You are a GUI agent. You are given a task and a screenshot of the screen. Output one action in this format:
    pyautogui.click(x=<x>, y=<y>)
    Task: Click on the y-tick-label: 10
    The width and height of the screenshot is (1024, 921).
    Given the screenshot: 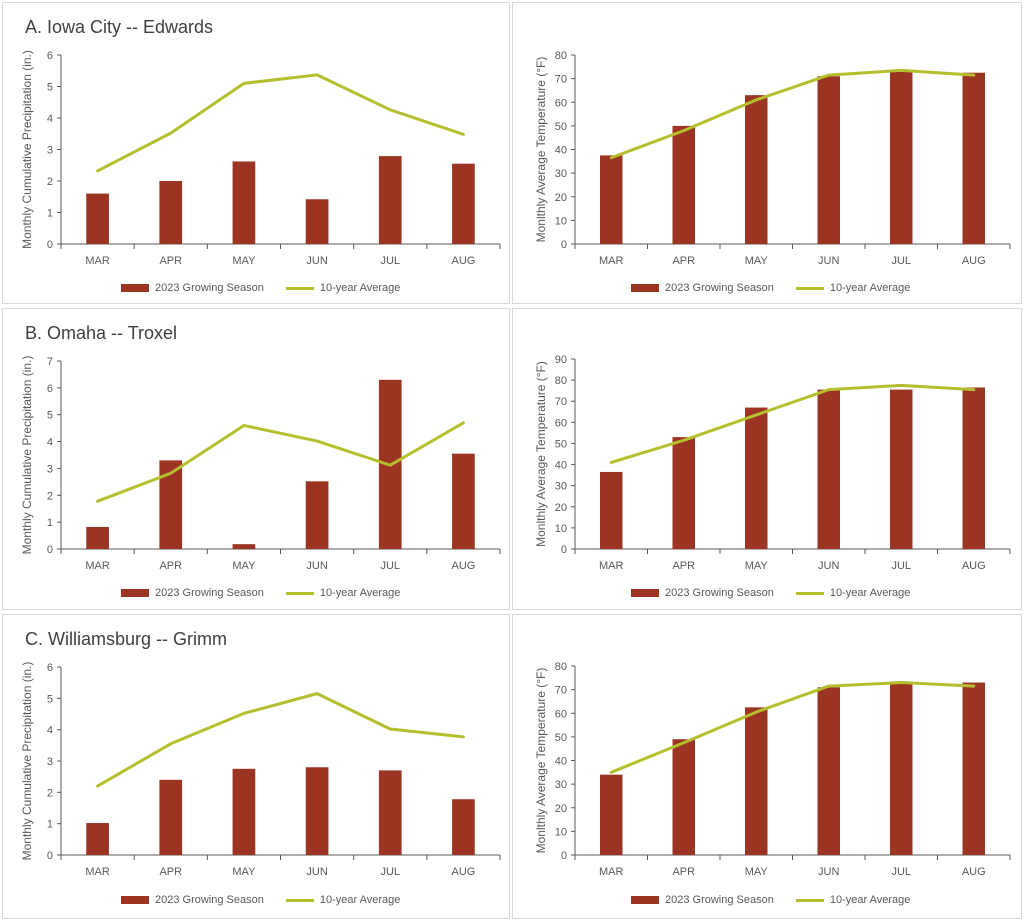 What is the action you would take?
    pyautogui.click(x=561, y=832)
    